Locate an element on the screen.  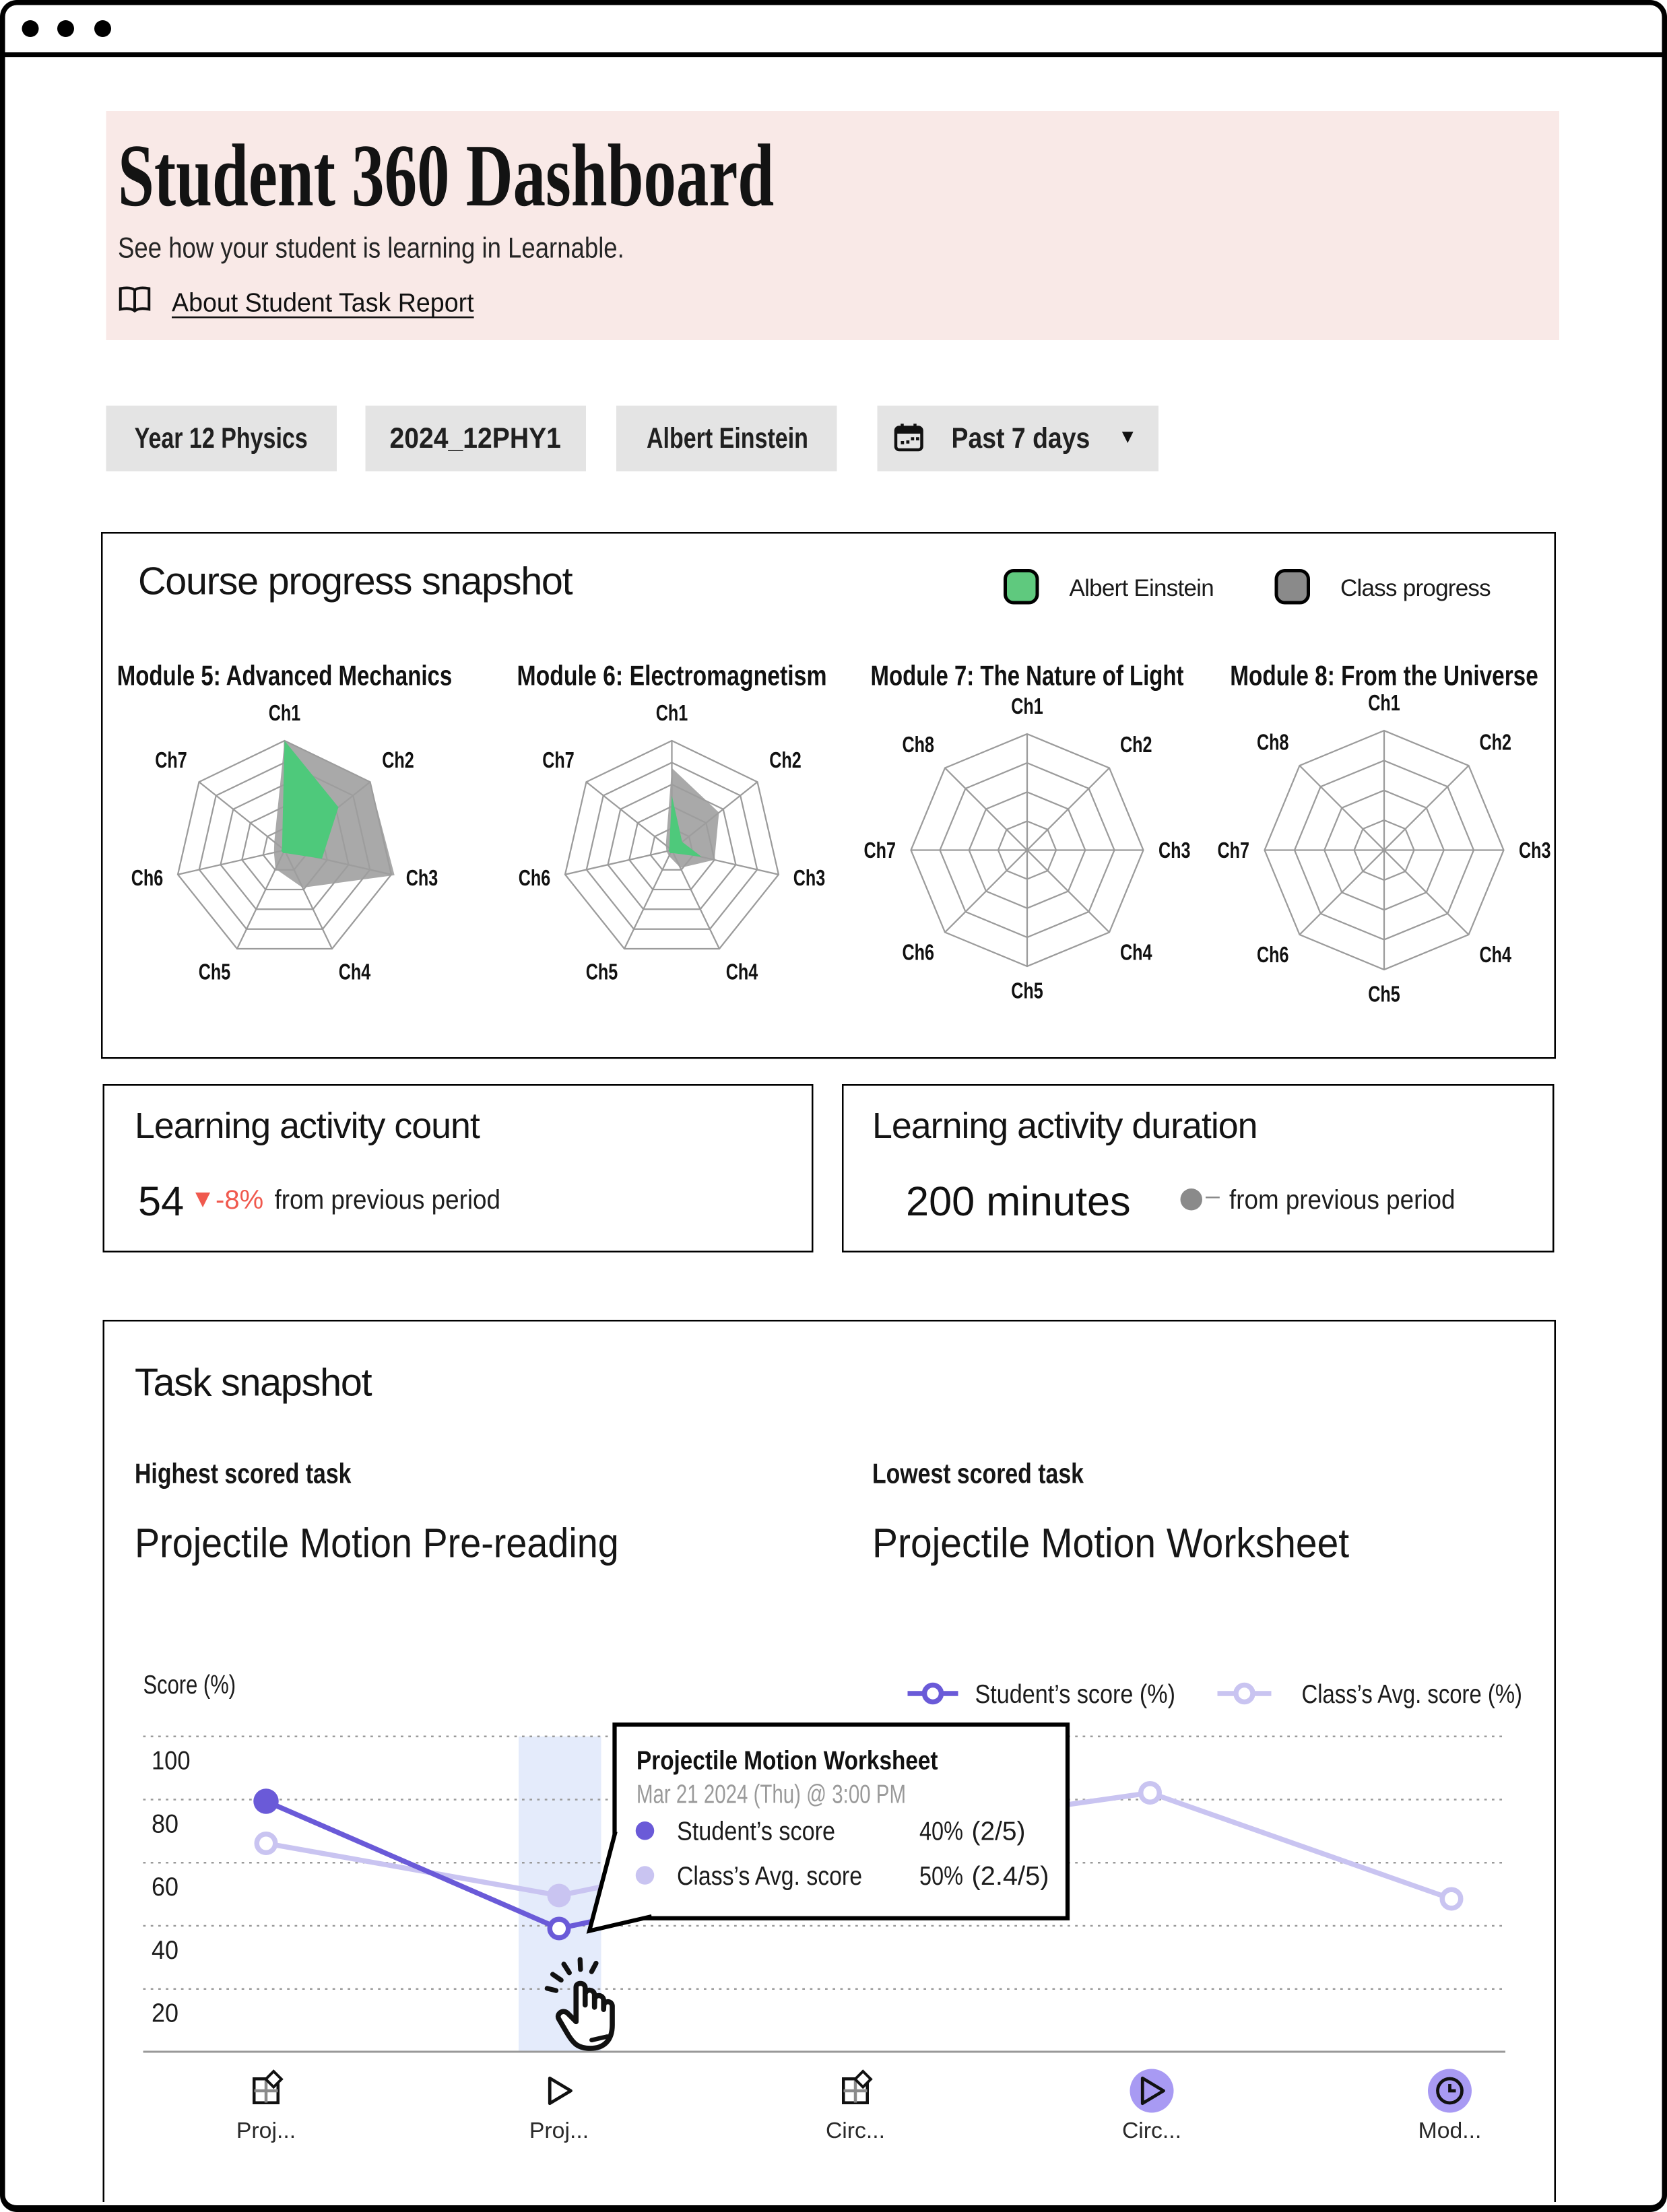
svg-text: (2.4/5) is located at coordinates (1010, 1876).